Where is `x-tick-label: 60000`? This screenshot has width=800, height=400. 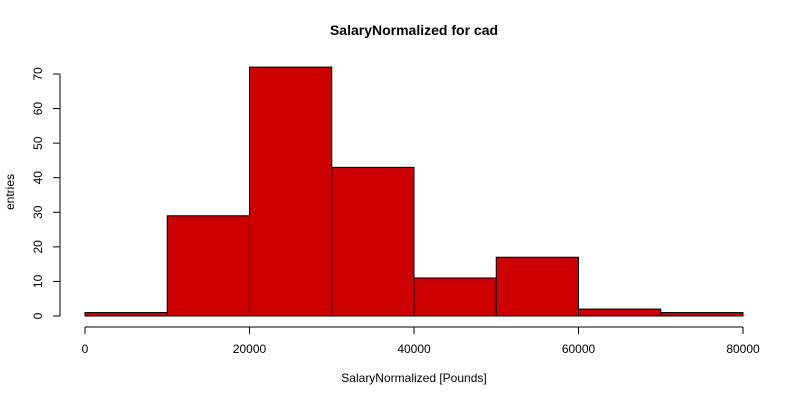 x-tick-label: 60000 is located at coordinates (579, 349).